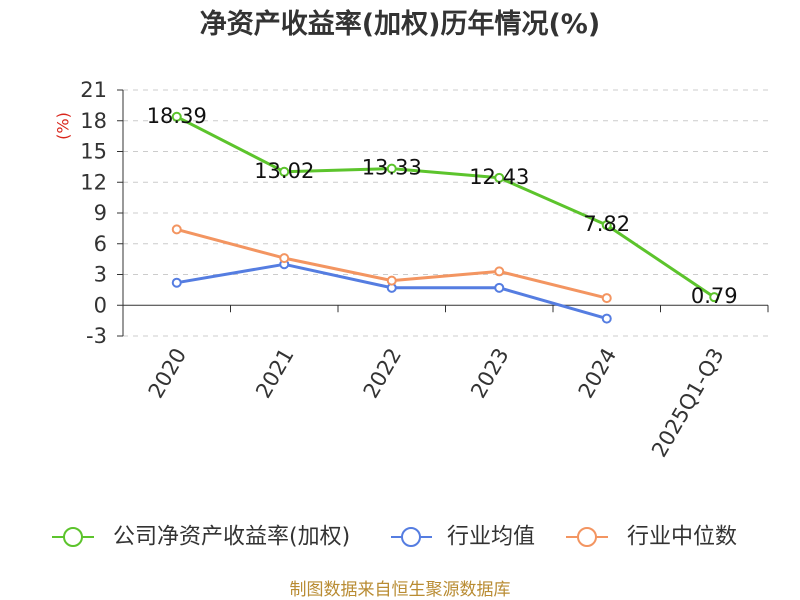 The image size is (800, 600). I want to click on y-axis-label: (%), so click(63, 126).